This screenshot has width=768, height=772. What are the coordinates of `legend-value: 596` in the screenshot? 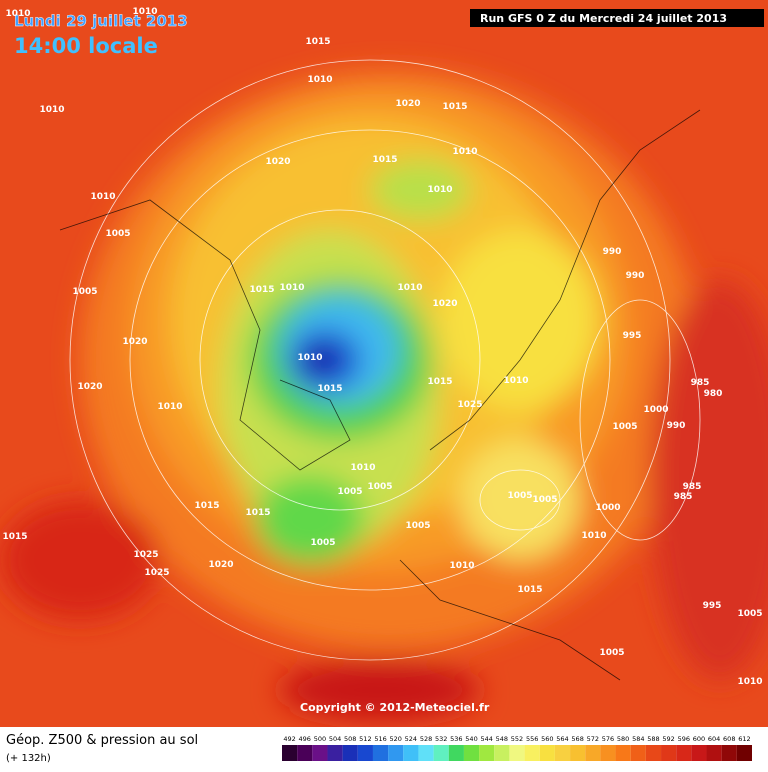 It's located at (684, 739).